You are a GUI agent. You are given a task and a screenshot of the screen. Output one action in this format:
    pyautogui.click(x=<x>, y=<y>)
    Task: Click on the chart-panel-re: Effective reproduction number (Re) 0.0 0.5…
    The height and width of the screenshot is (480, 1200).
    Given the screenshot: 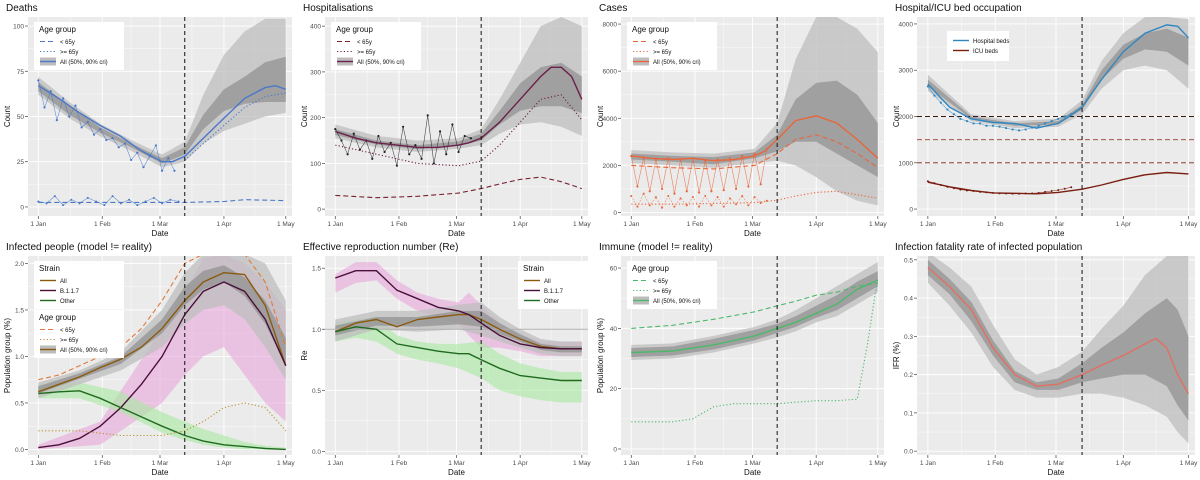 What is the action you would take?
    pyautogui.click(x=454, y=359)
    